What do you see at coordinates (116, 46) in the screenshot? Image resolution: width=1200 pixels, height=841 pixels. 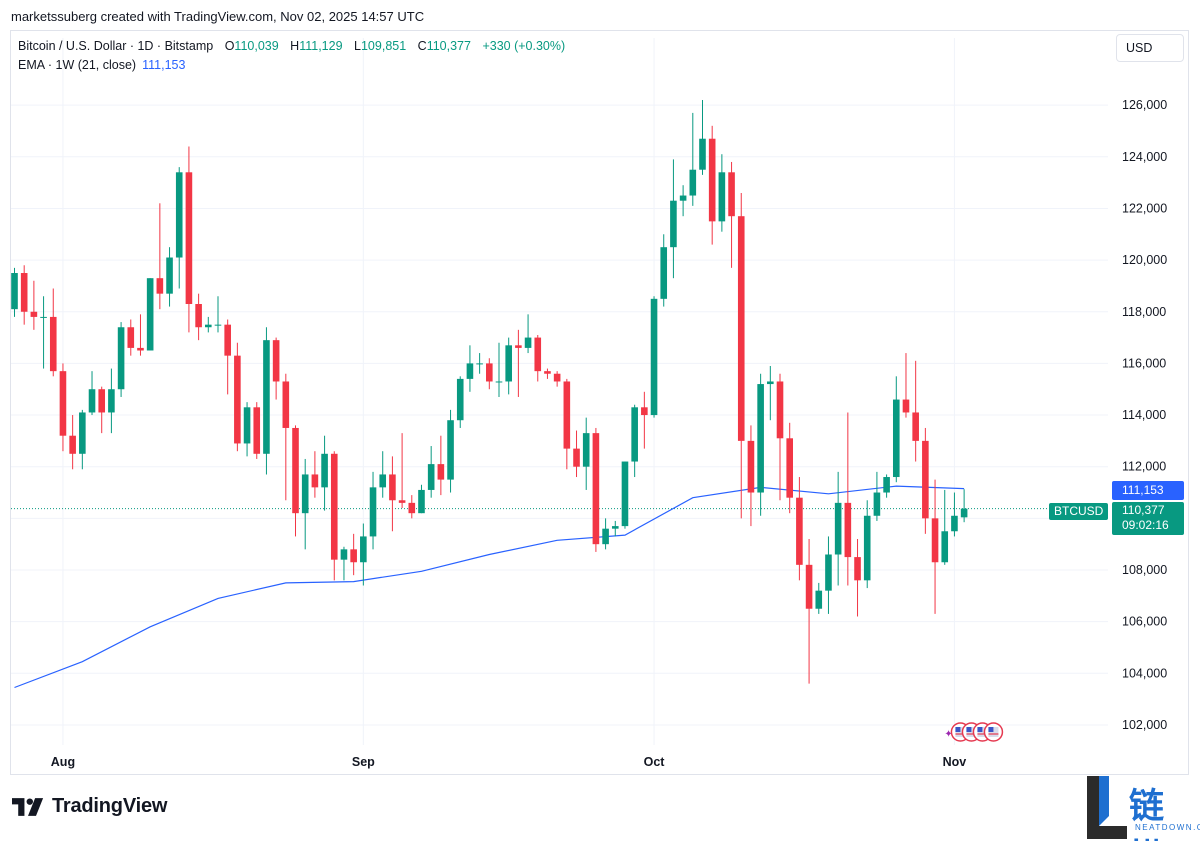 I see `symbol-title: Bitcoin / U.S. Dollar · 1D · Bitstamp` at bounding box center [116, 46].